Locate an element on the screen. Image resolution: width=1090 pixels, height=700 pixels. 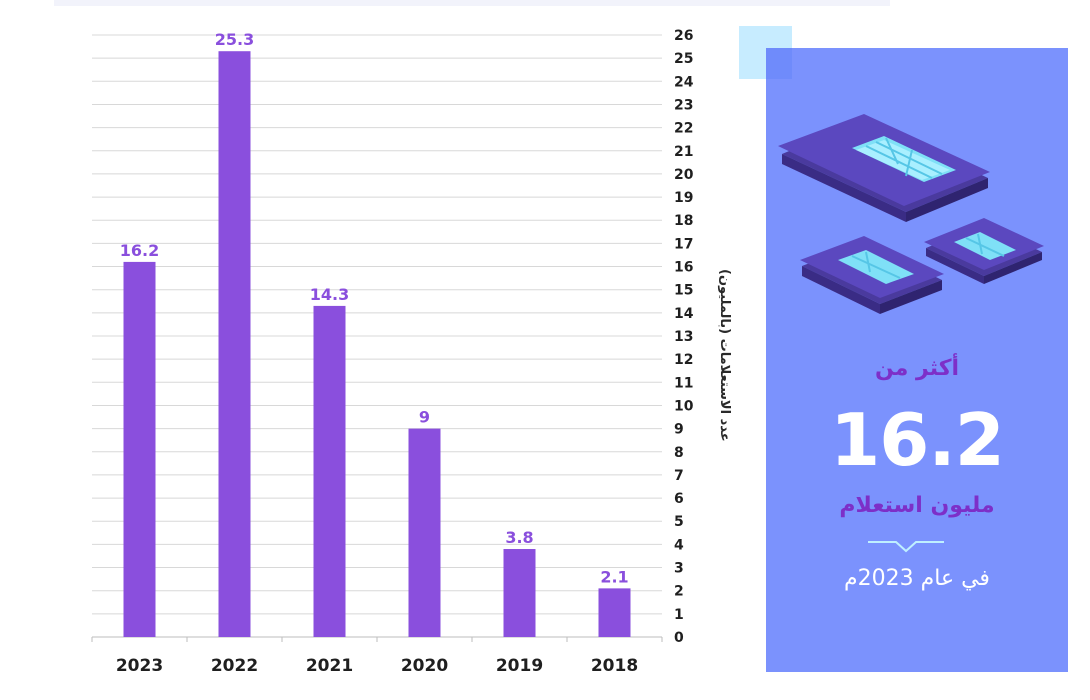
y-tick-label: 26 is located at coordinates (683, 36).